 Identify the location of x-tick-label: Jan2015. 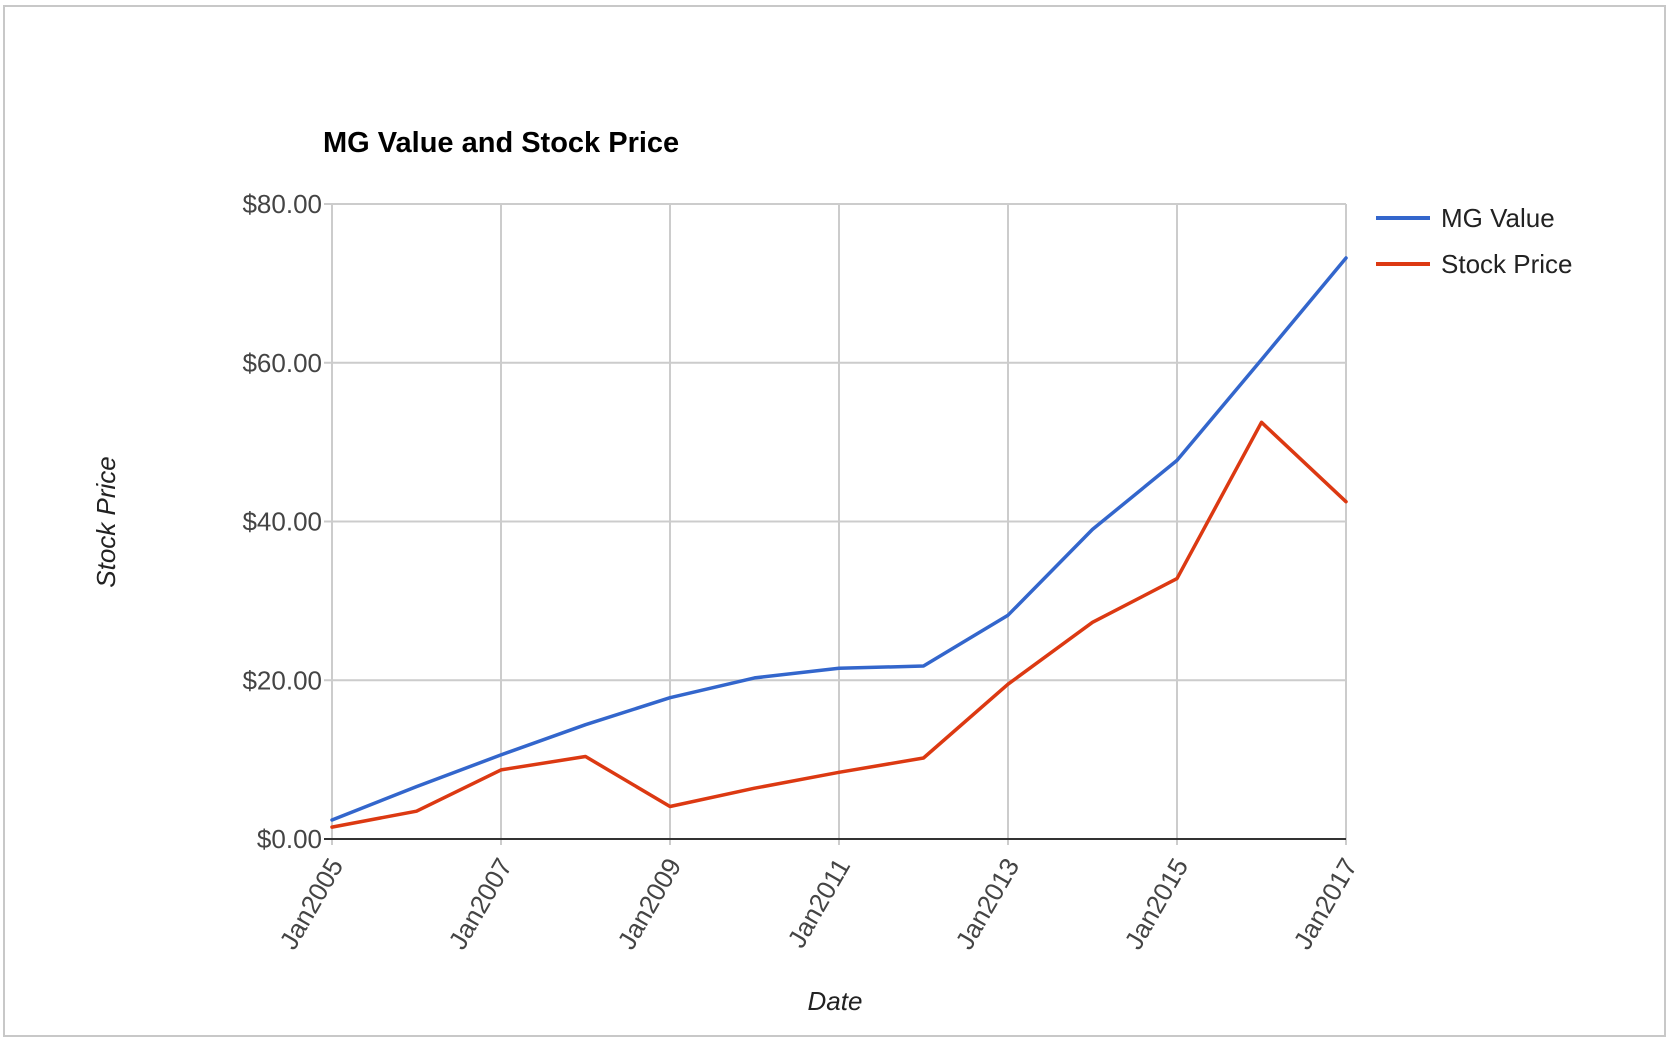
(1156, 903).